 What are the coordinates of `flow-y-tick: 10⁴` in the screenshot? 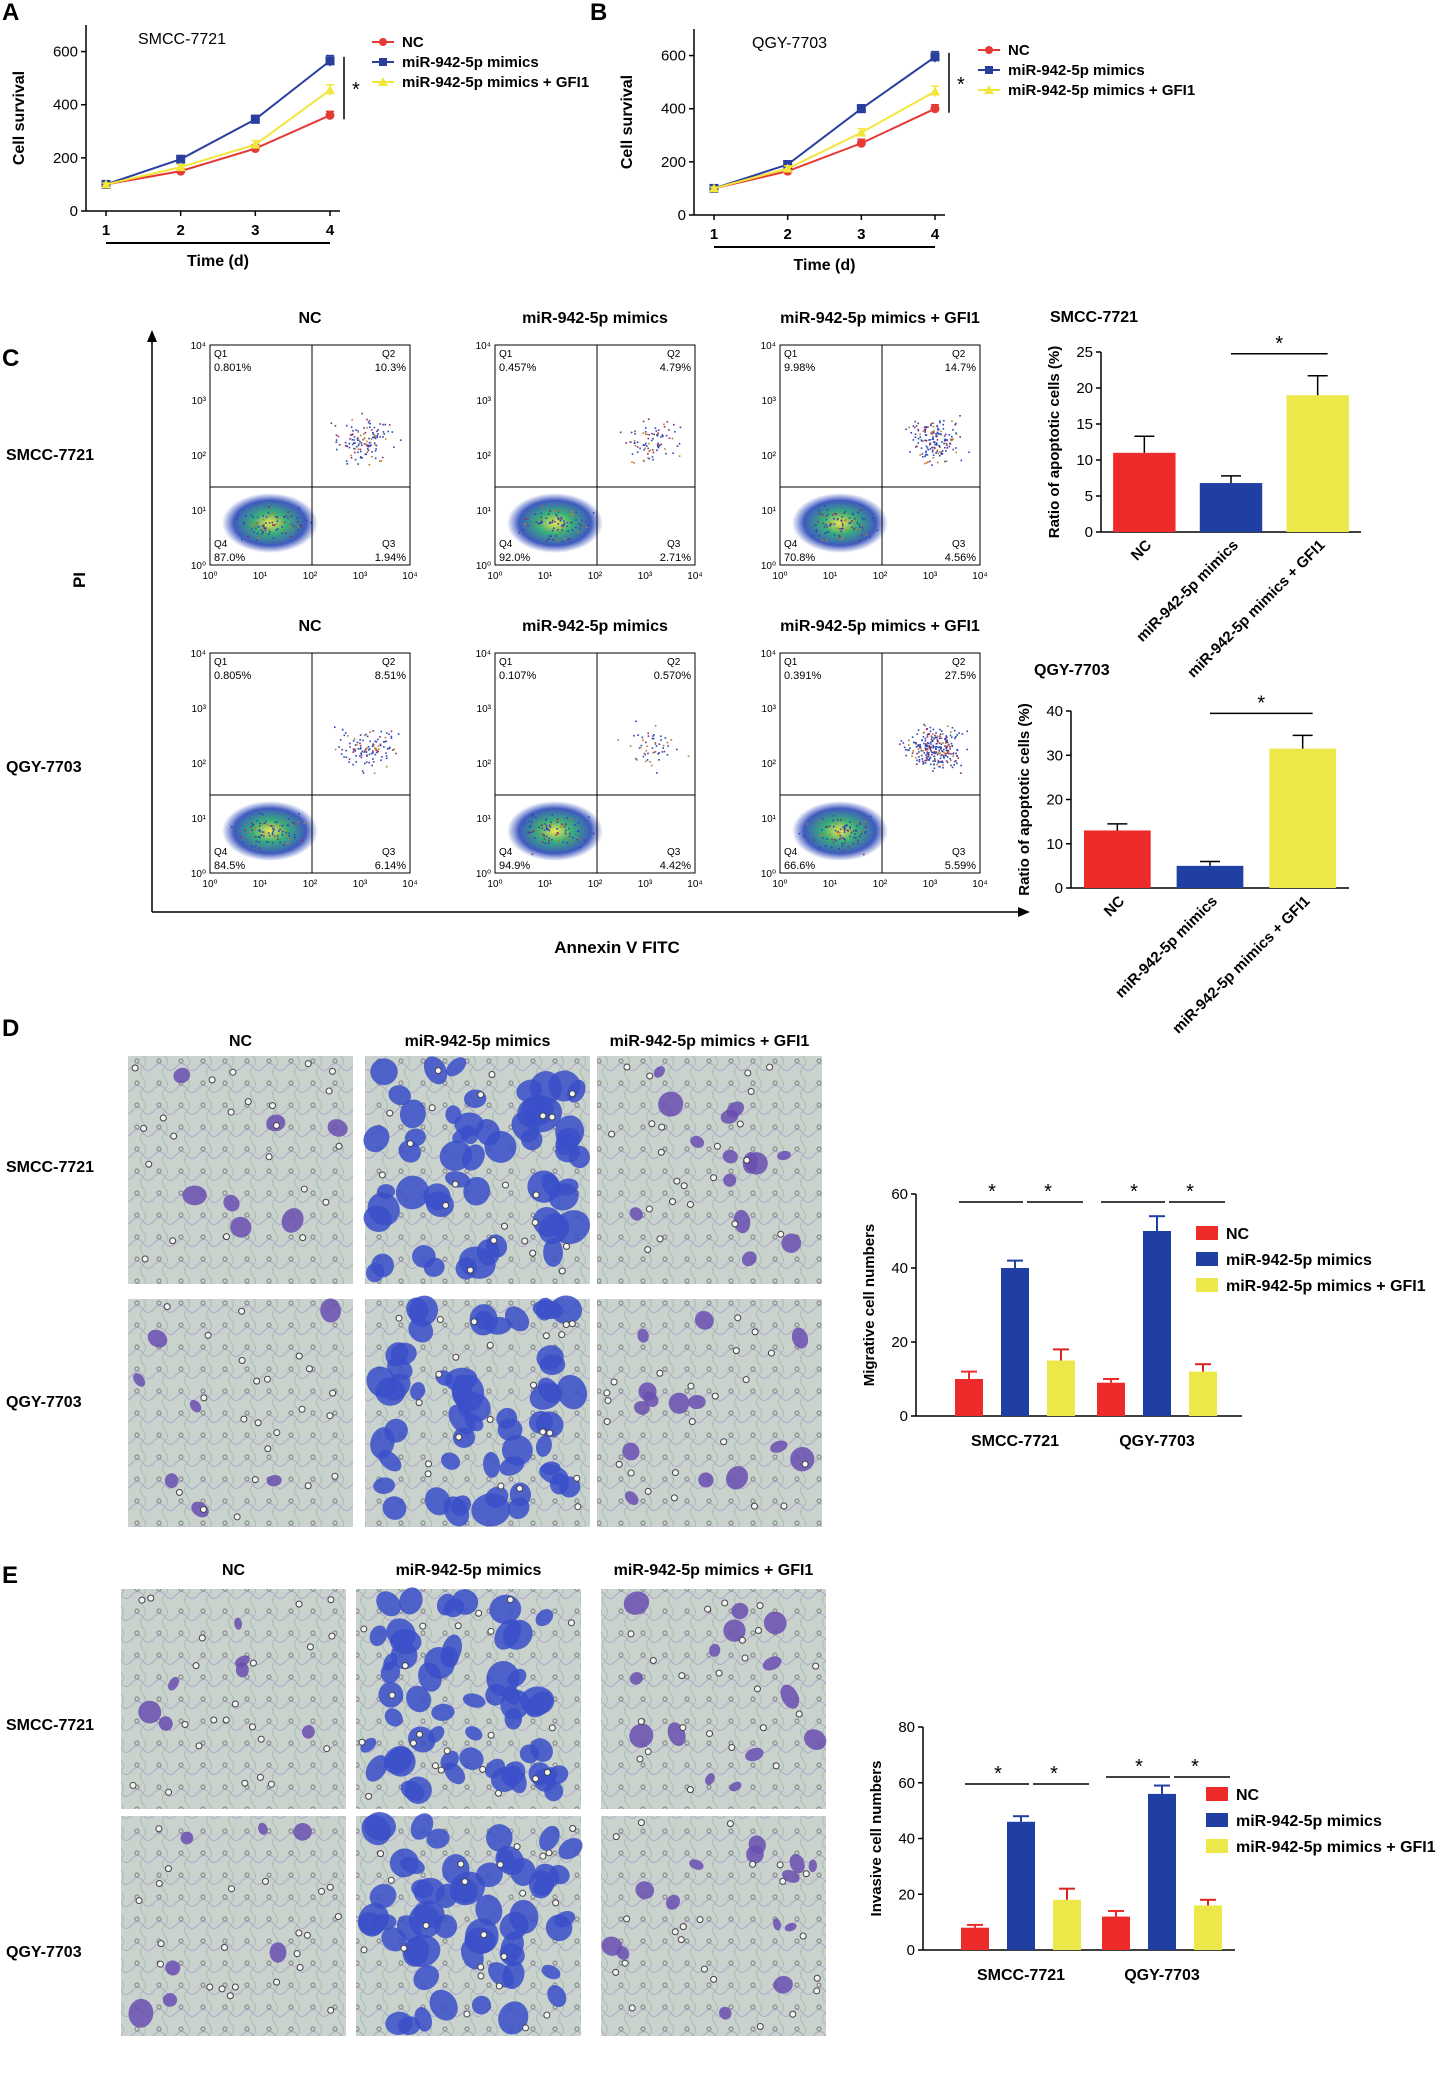 It's located at (768, 654).